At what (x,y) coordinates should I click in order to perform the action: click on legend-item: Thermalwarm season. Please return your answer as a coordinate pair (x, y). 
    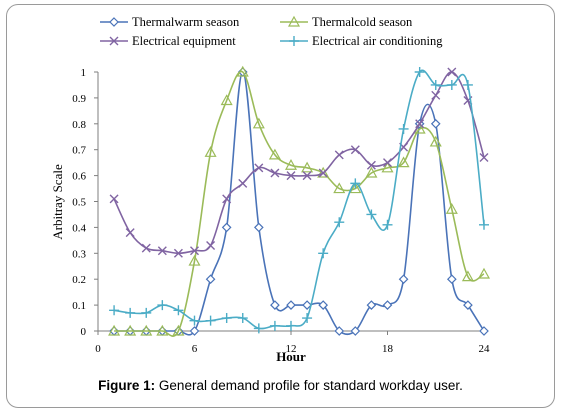
    Looking at the image, I should click on (170, 22).